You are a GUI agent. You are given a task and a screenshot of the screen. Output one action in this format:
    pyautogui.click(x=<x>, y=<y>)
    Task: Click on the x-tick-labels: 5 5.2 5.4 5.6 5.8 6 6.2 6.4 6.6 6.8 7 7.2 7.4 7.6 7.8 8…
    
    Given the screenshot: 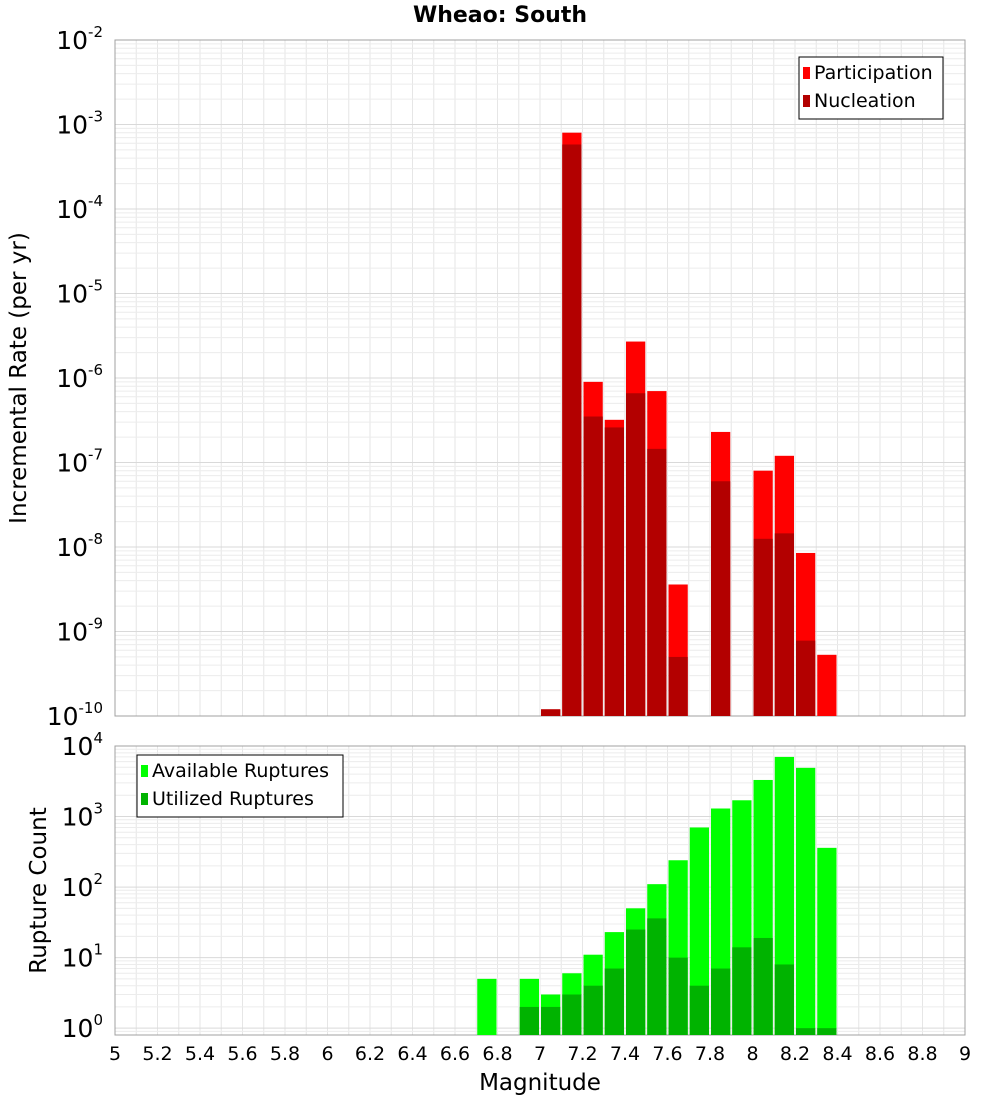 What is the action you would take?
    pyautogui.click(x=540, y=1054)
    